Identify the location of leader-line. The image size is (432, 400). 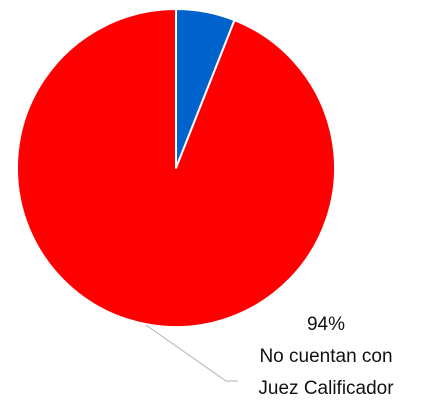
(191, 353).